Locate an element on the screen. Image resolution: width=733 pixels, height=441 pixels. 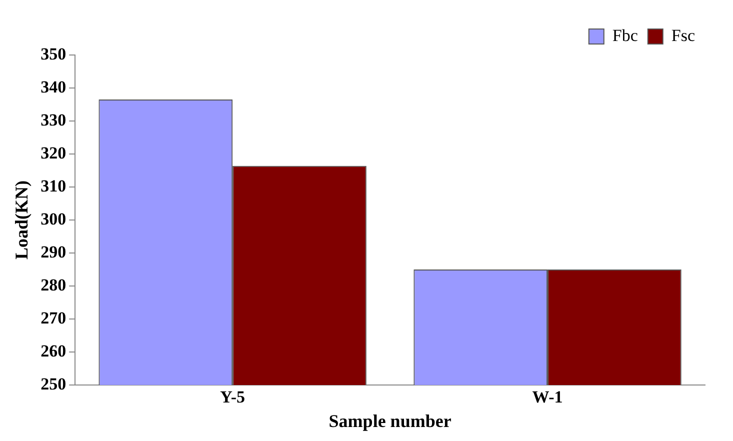
y-tick-label: 310 is located at coordinates (53, 186).